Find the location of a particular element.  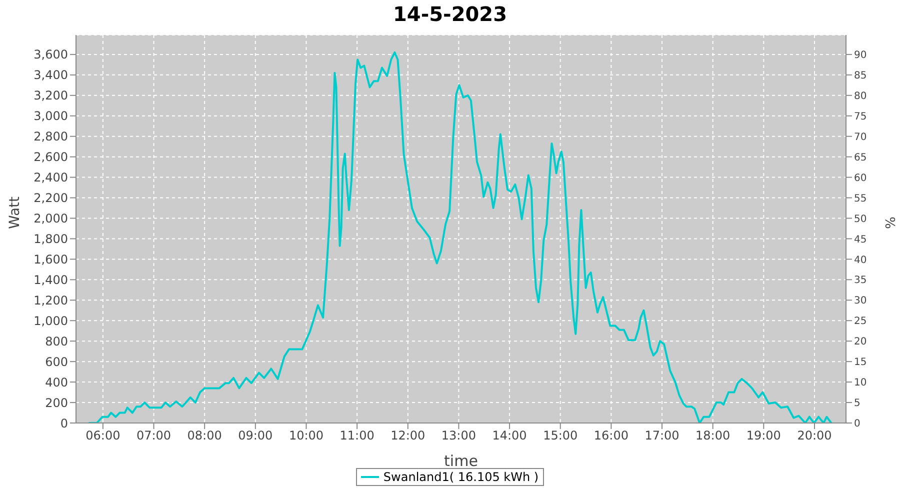

x-tick-label: 09:00 is located at coordinates (255, 435).